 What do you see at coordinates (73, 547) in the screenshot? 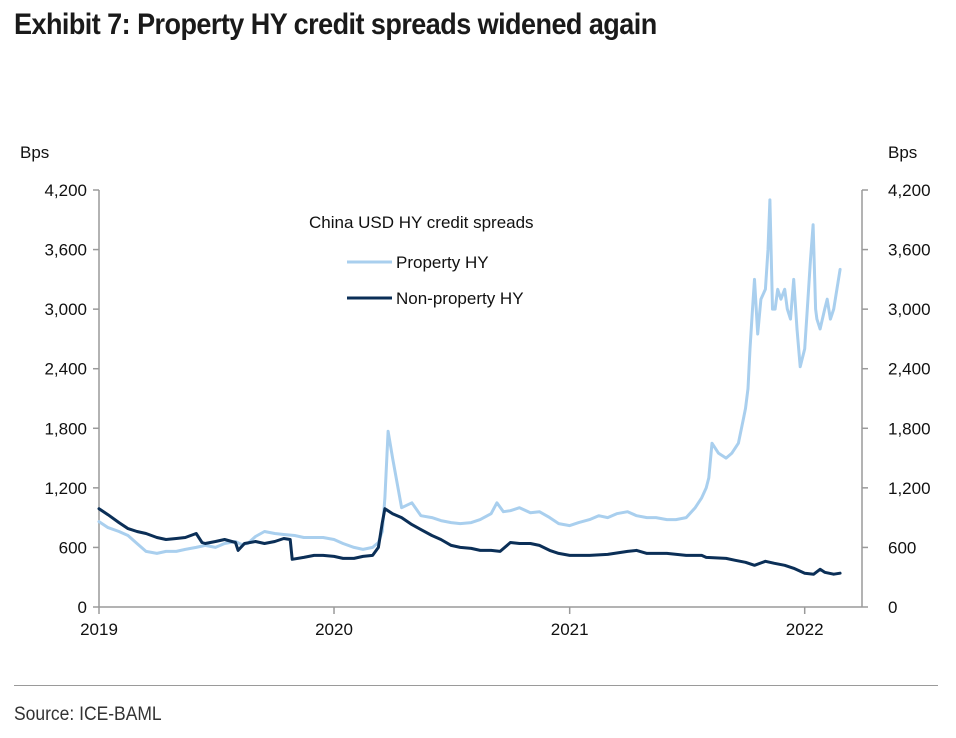
I see `left-y-tick-label: 600` at bounding box center [73, 547].